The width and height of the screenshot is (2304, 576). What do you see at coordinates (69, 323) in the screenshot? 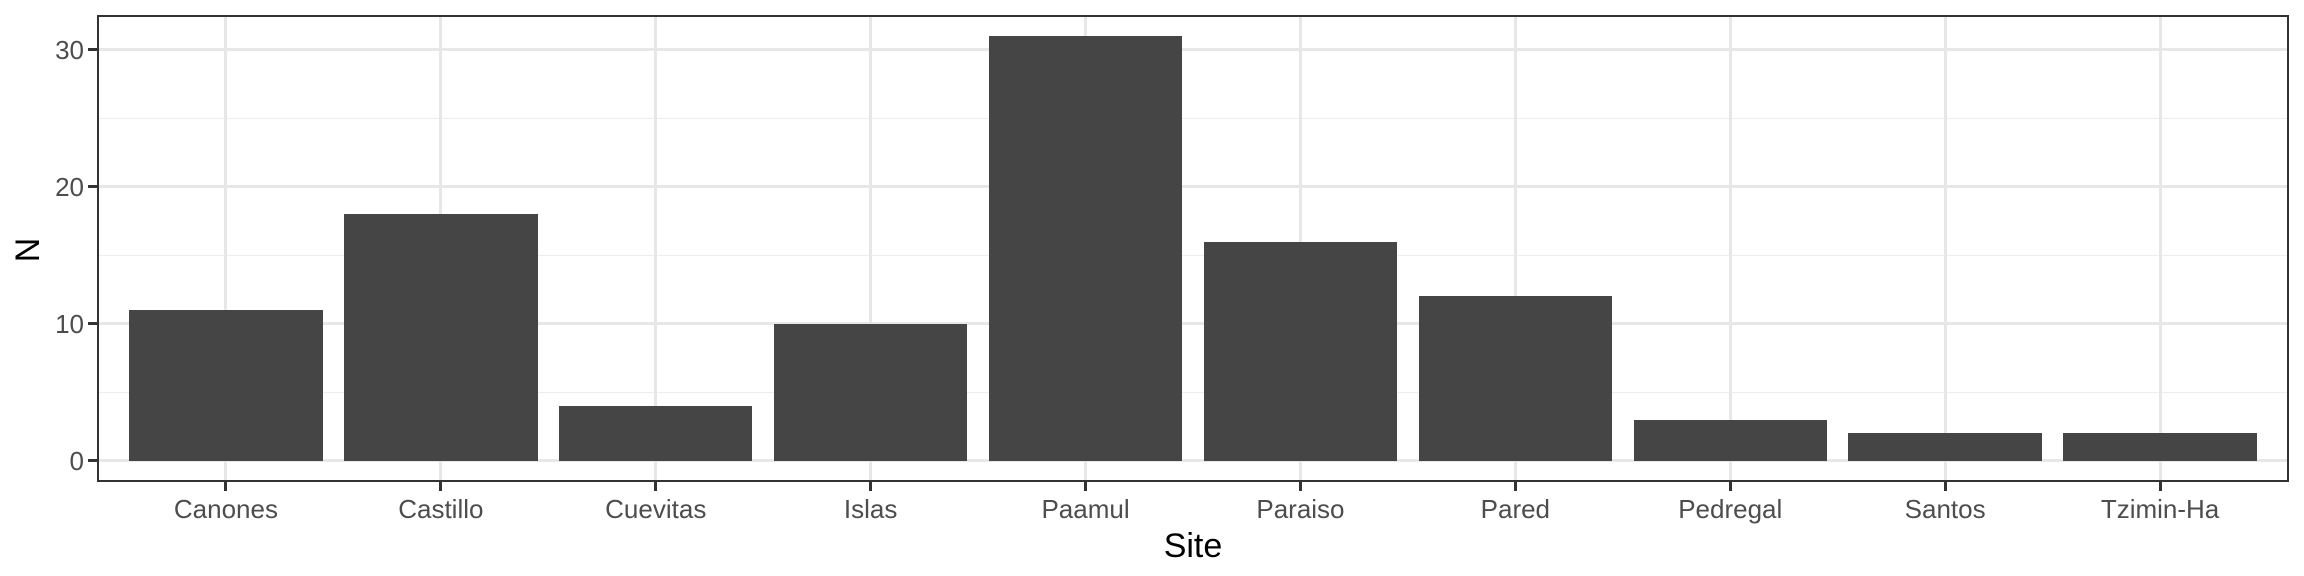
I see `y-tick-label-10: 10` at bounding box center [69, 323].